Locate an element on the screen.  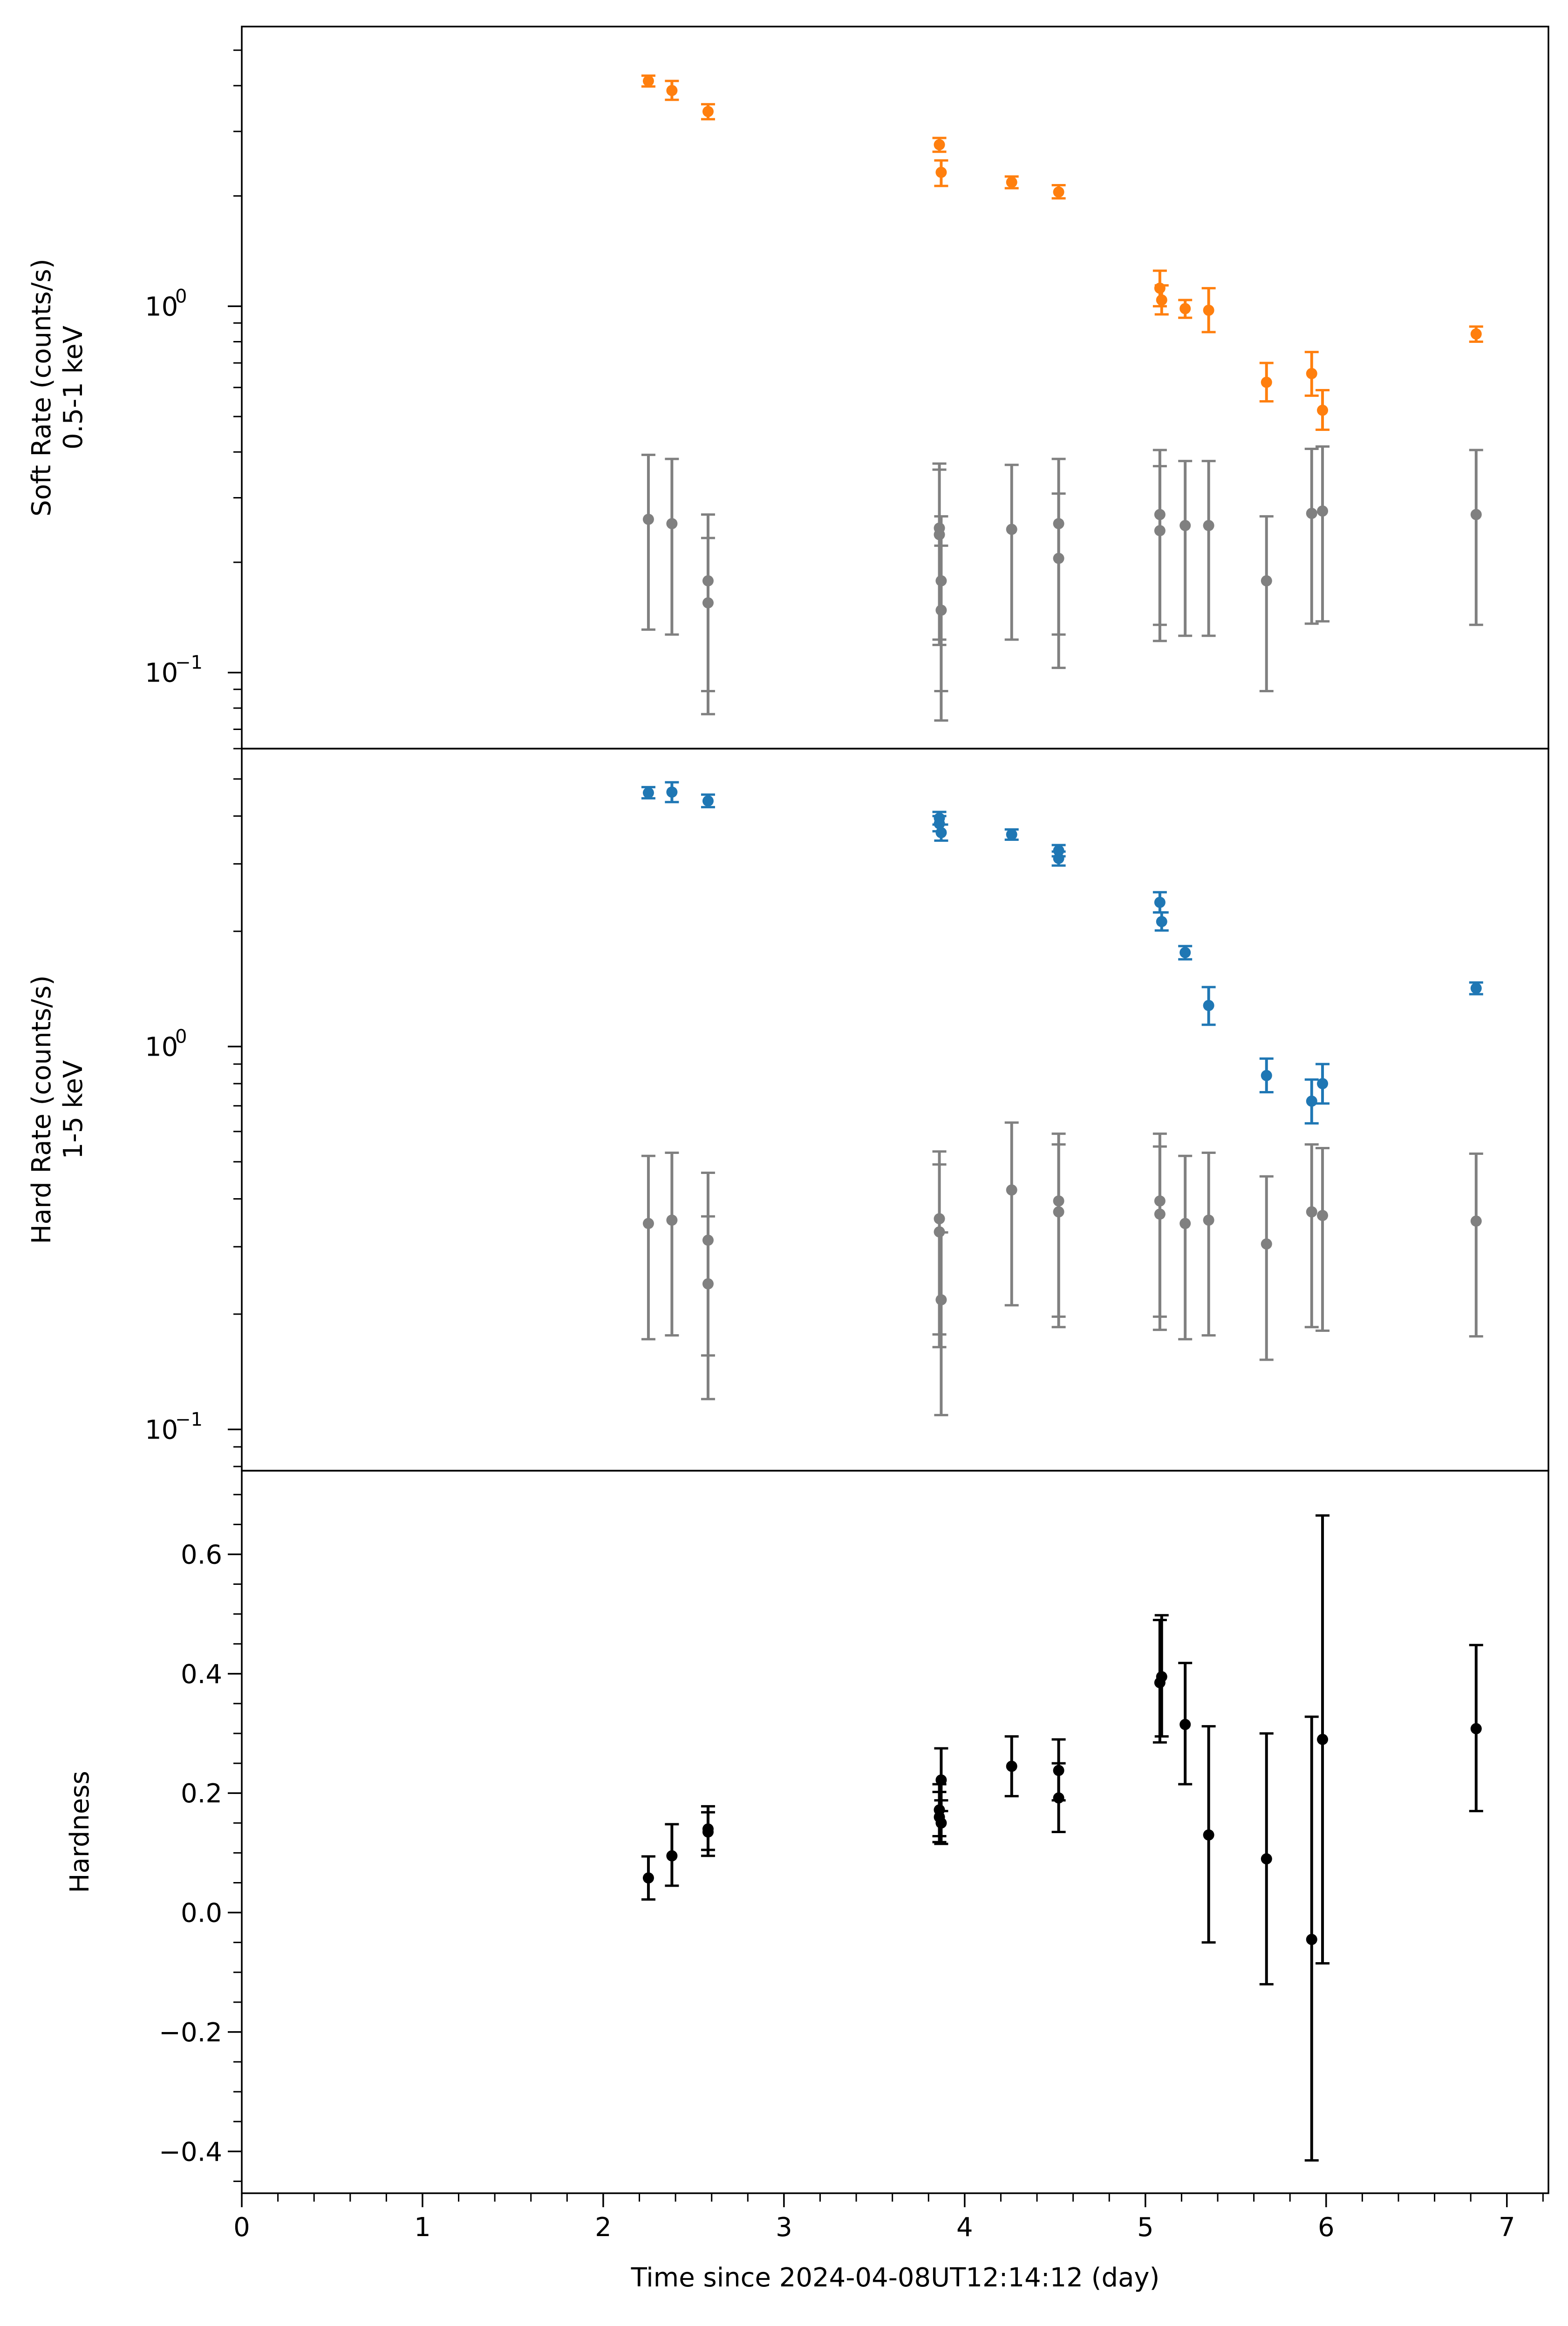
x-tick-label: 2 is located at coordinates (603, 2227).